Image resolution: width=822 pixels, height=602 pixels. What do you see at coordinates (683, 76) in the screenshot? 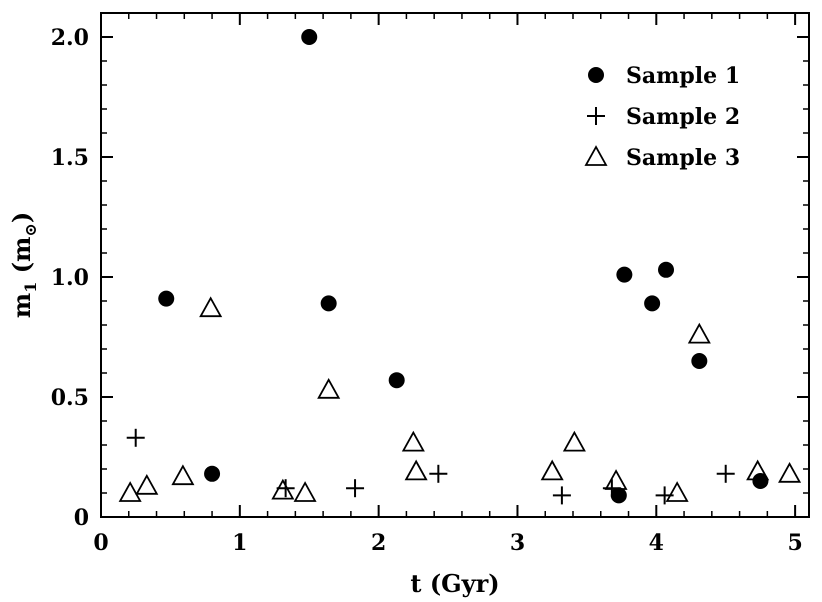
I see `legend-label: Sample 1` at bounding box center [683, 76].